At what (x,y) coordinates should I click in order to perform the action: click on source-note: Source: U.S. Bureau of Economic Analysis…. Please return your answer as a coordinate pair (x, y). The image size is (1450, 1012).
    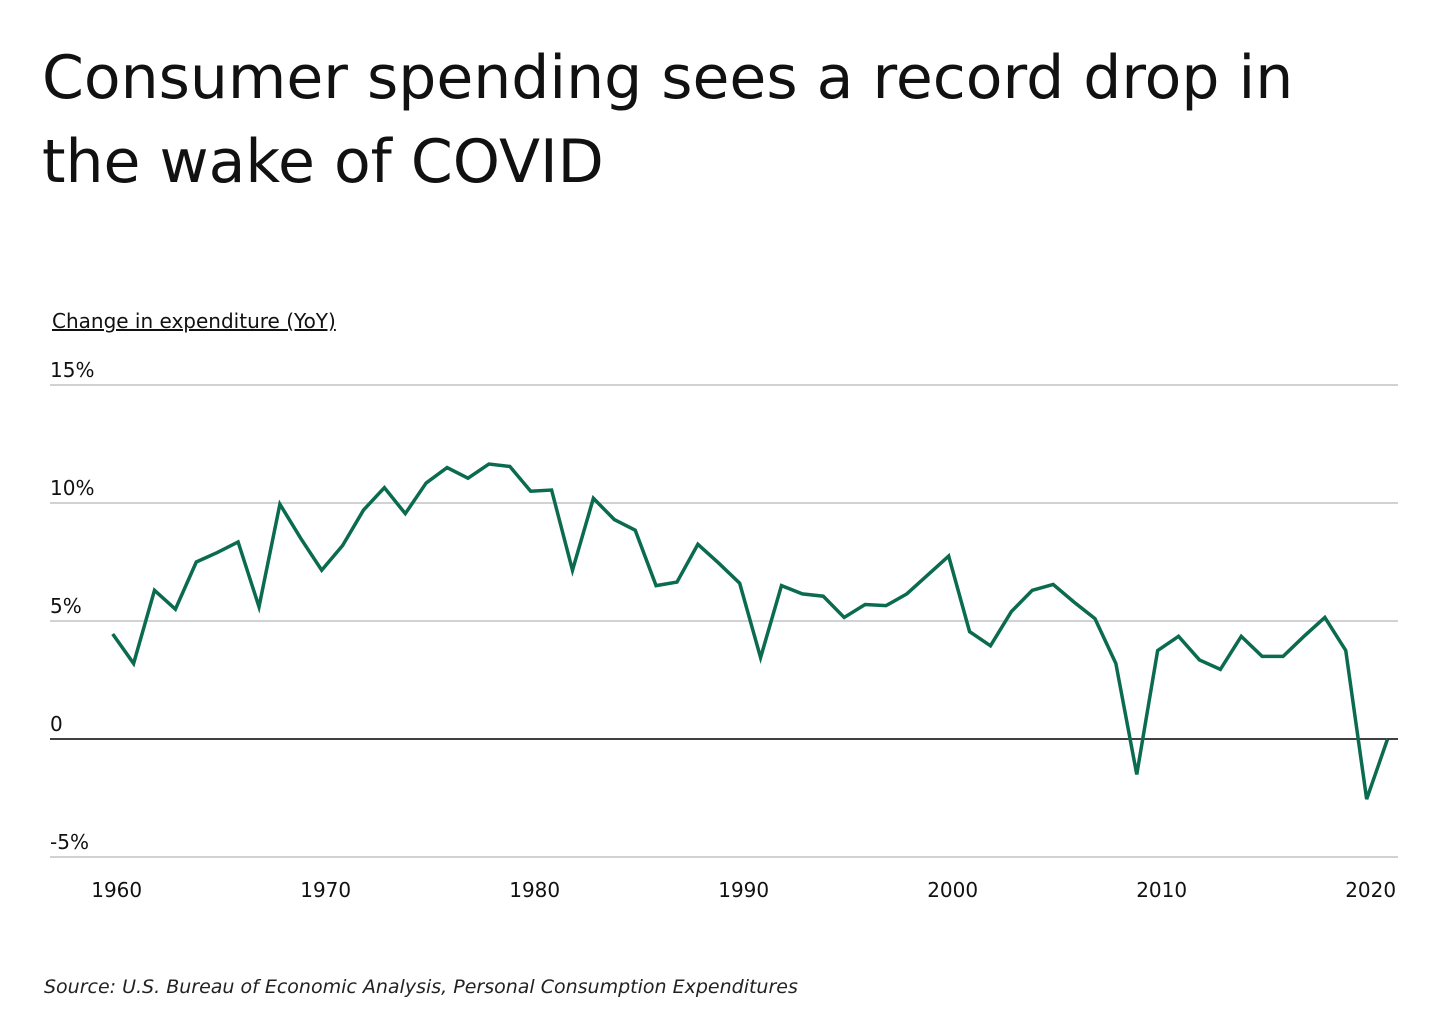
    Looking at the image, I should click on (421, 987).